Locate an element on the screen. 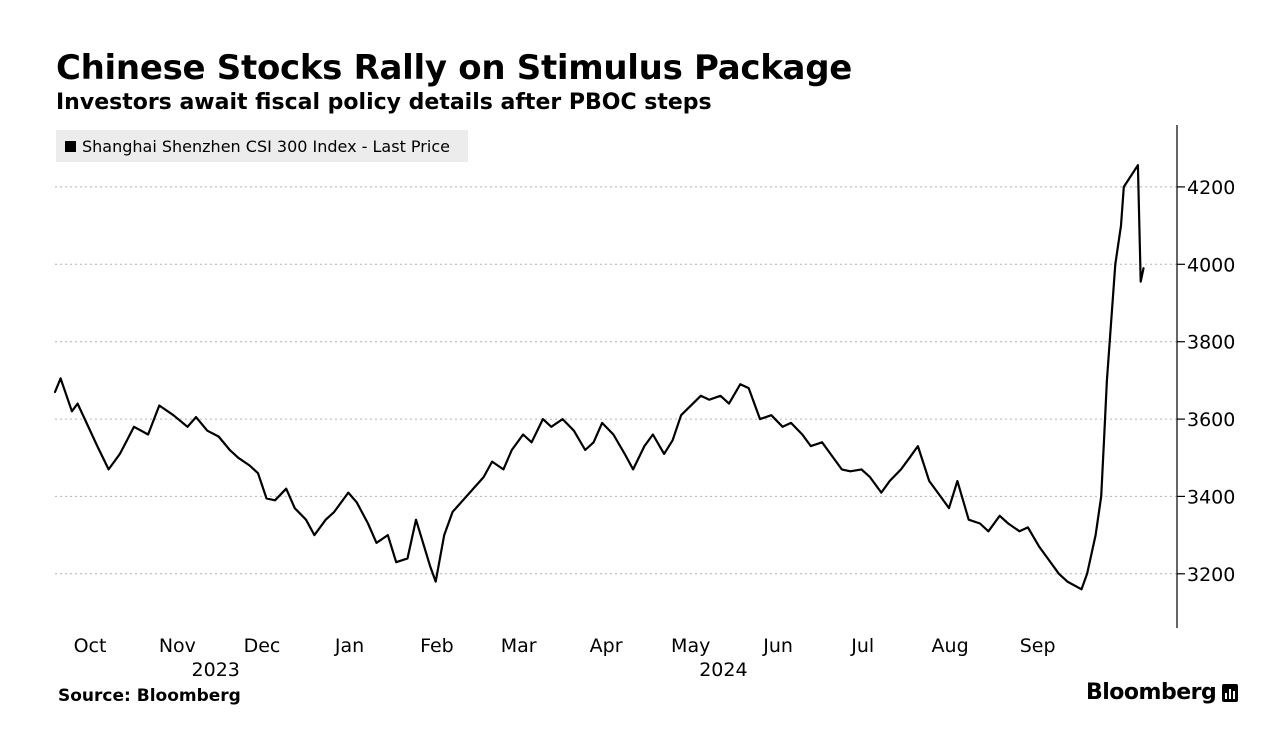 The width and height of the screenshot is (1268, 738). brand-name: Bloomberg is located at coordinates (1151, 692).